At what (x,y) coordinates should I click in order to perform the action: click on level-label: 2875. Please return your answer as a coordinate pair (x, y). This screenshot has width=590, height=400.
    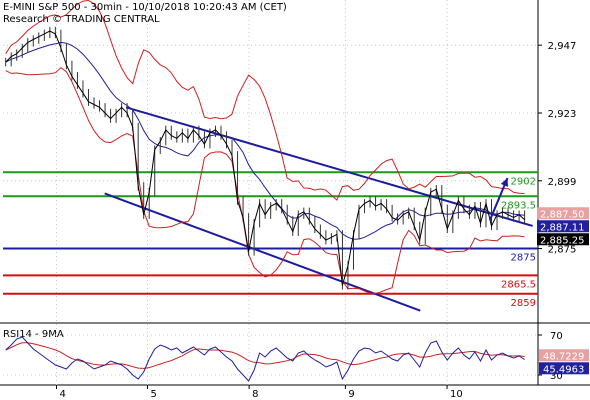
    Looking at the image, I should click on (523, 258).